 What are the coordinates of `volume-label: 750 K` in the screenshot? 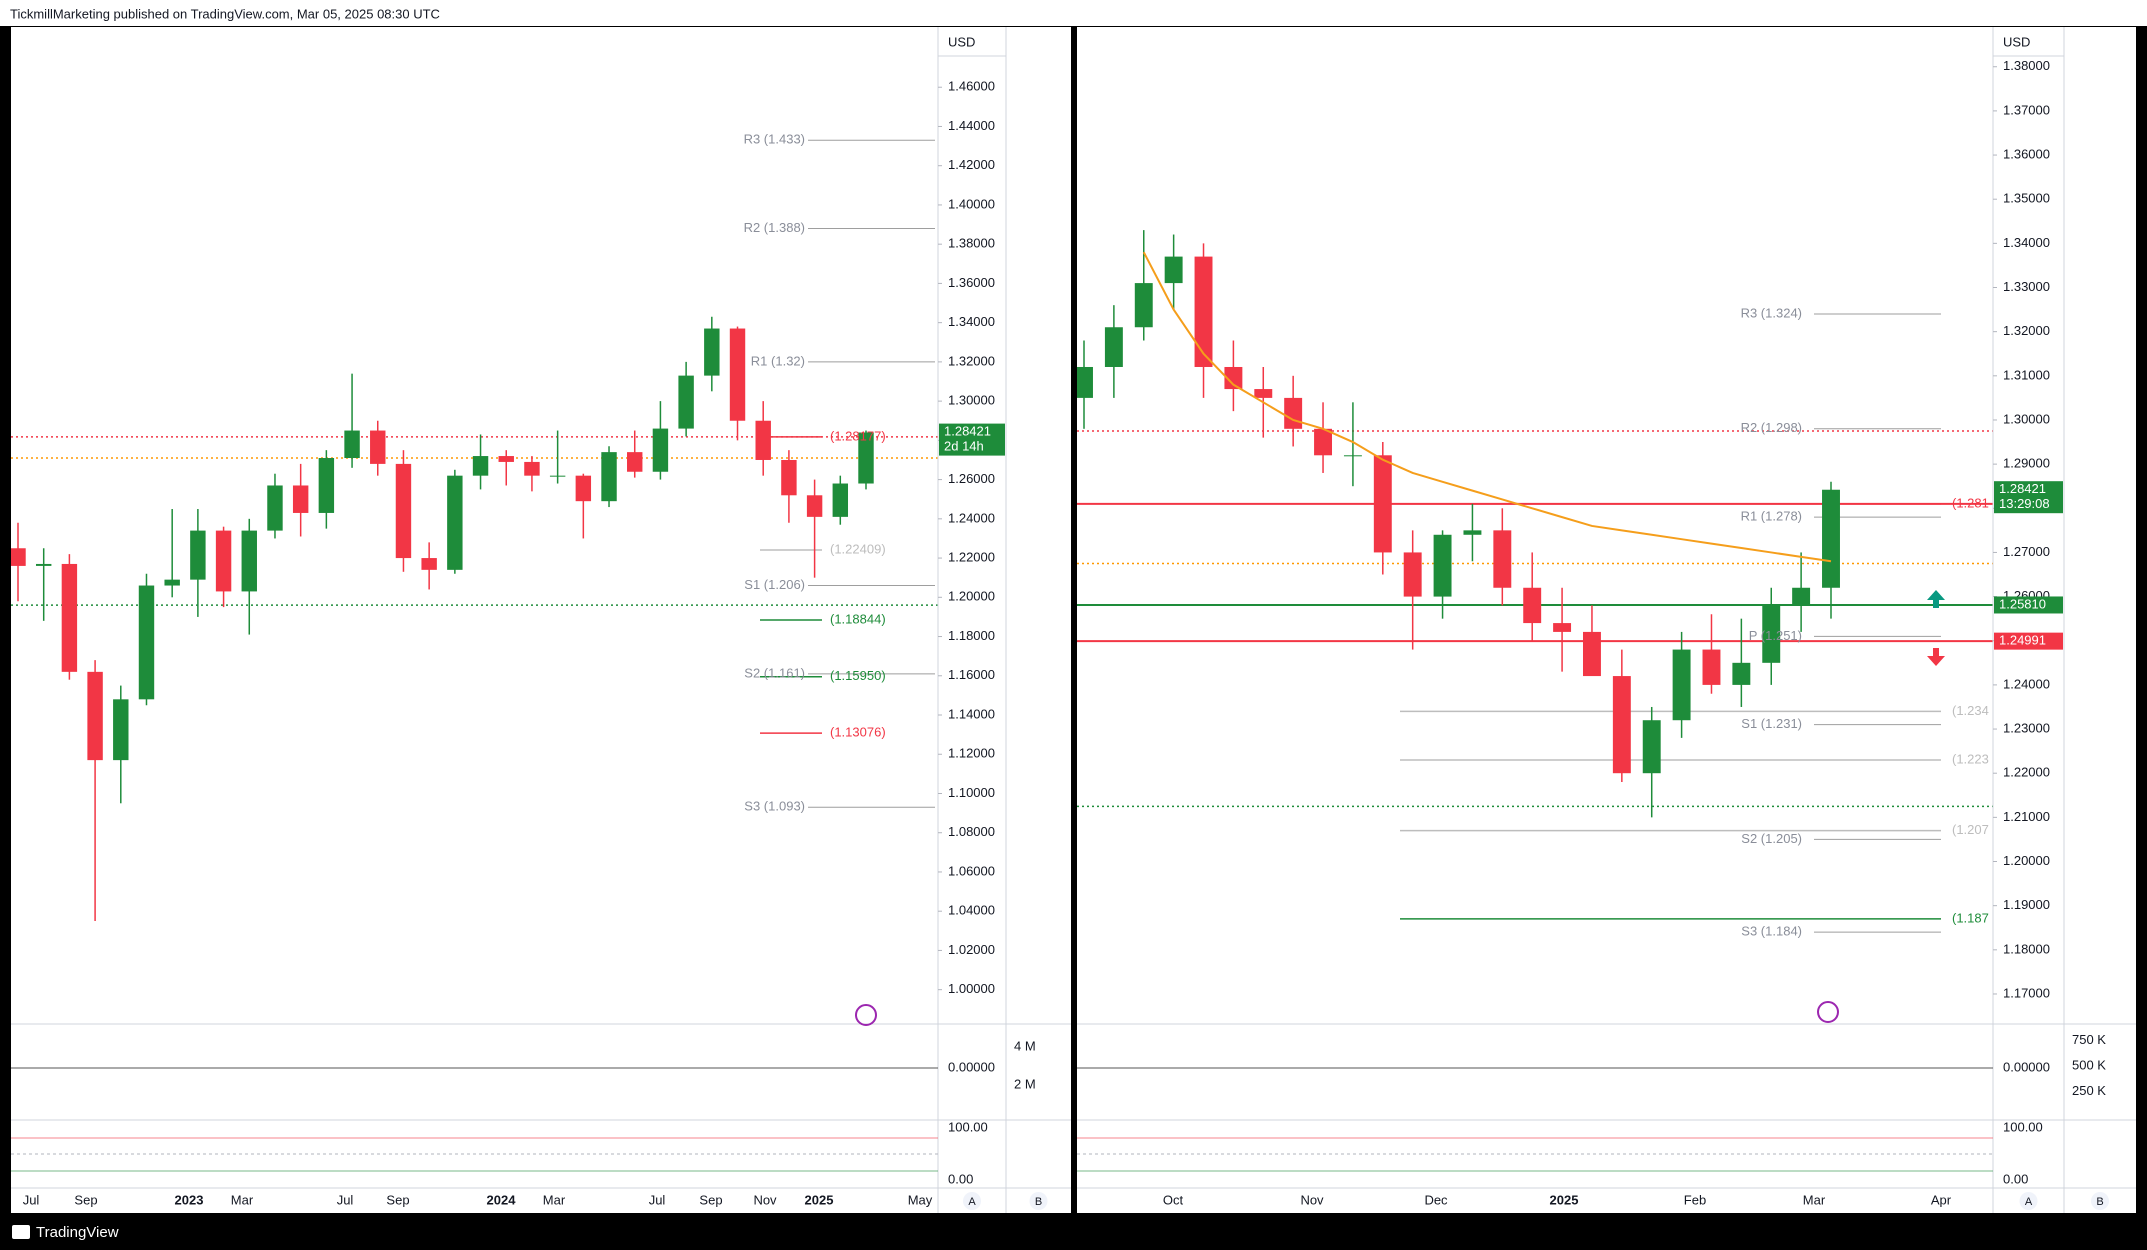 It's located at (2089, 1039).